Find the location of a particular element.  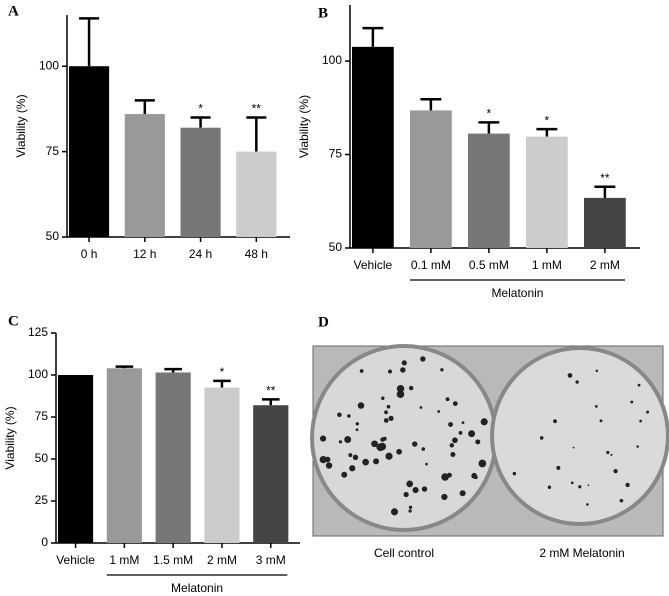

x-tick-label: 0.1 mM is located at coordinates (431, 265).